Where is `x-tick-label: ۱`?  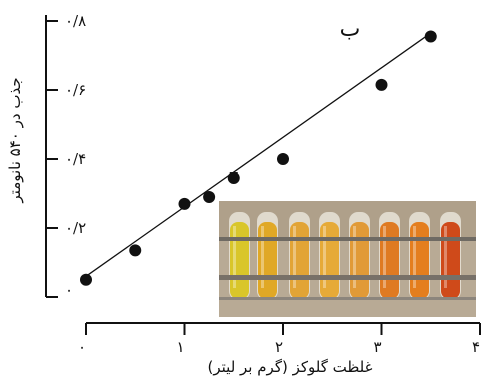 x-tick-label: ۱ is located at coordinates (180, 347).